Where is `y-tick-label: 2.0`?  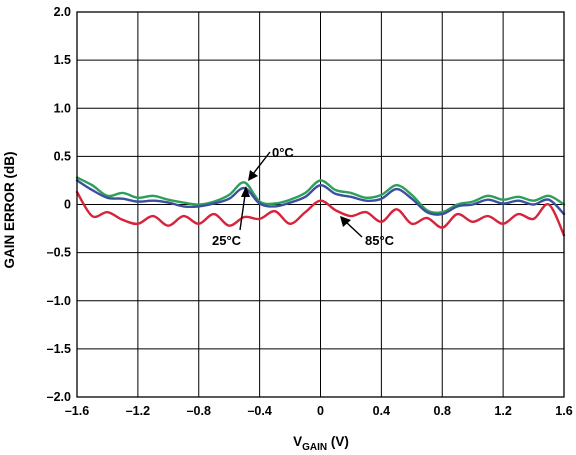
y-tick-label: 2.0 is located at coordinates (62, 12).